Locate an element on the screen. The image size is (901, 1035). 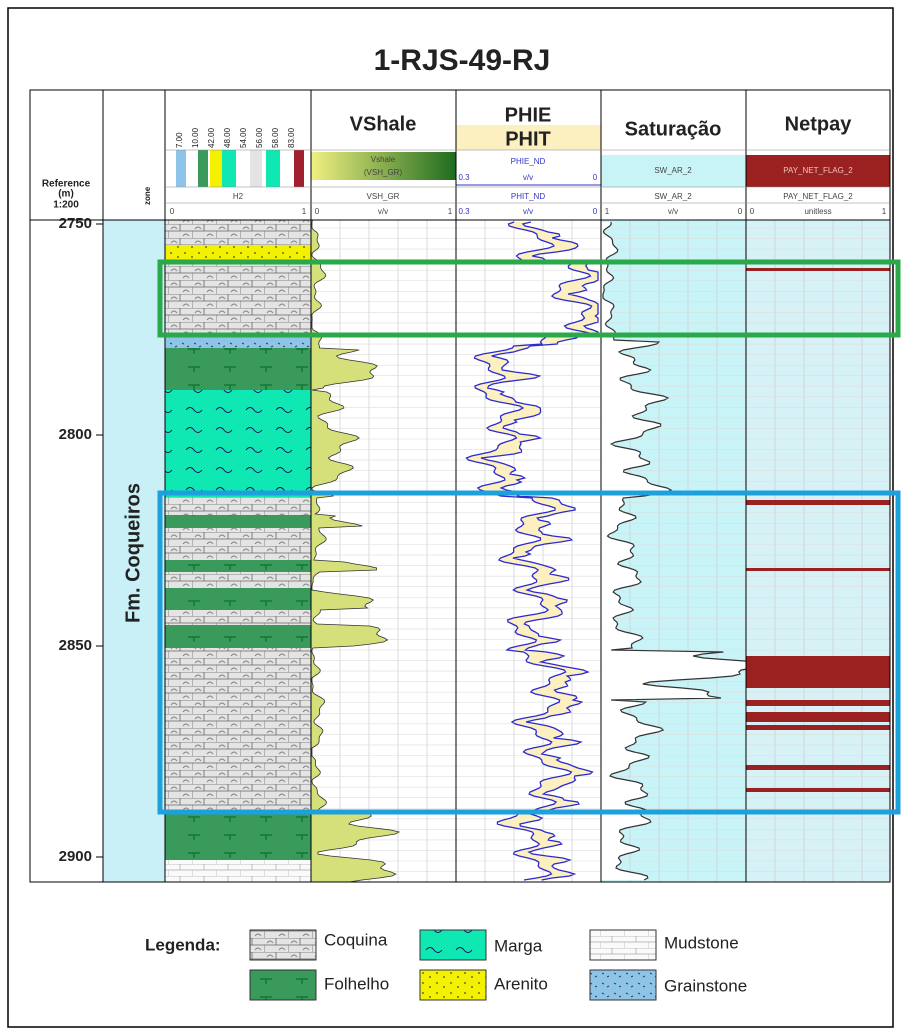
curve: SW_AR_2 is located at coordinates (673, 170).